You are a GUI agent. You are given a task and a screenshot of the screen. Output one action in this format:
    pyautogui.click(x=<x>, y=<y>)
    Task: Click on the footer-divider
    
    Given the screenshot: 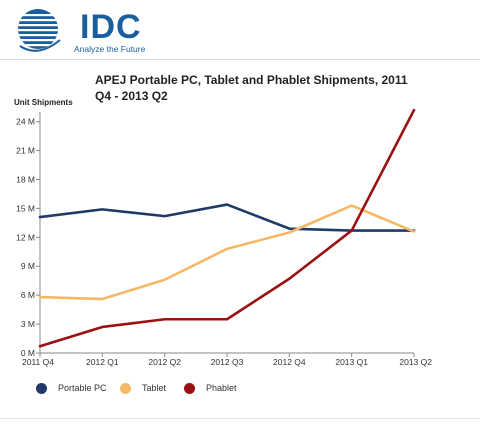 What is the action you would take?
    pyautogui.click(x=240, y=418)
    